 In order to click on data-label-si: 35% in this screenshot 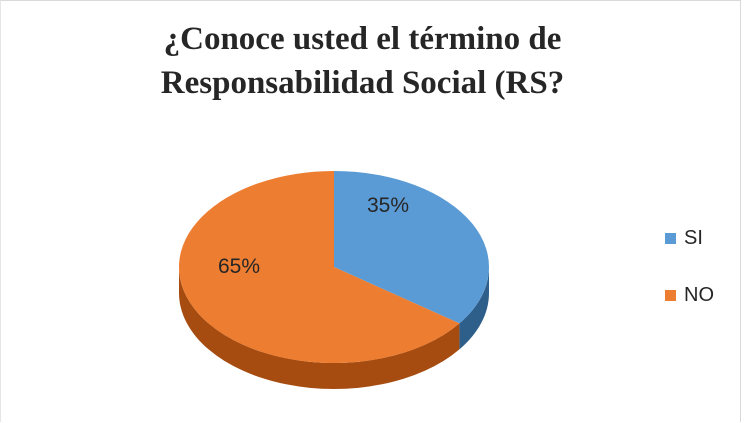, I will do `click(388, 205)`.